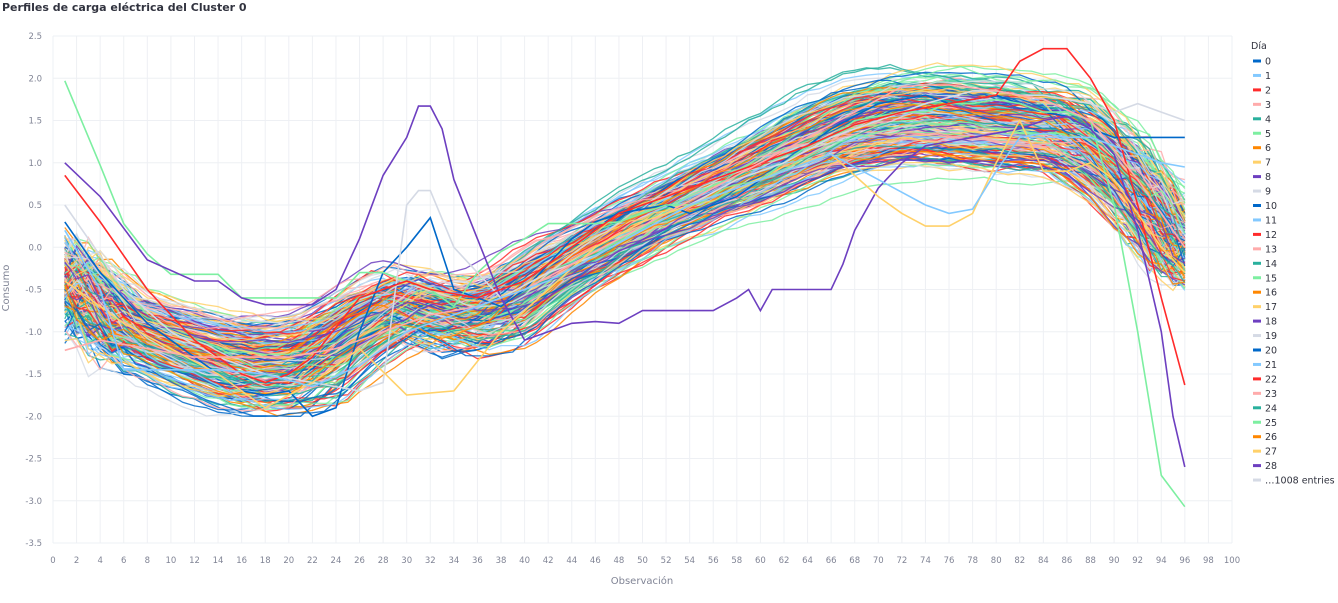 This screenshot has width=1338, height=603. I want to click on x-tick-label: 2, so click(76, 561).